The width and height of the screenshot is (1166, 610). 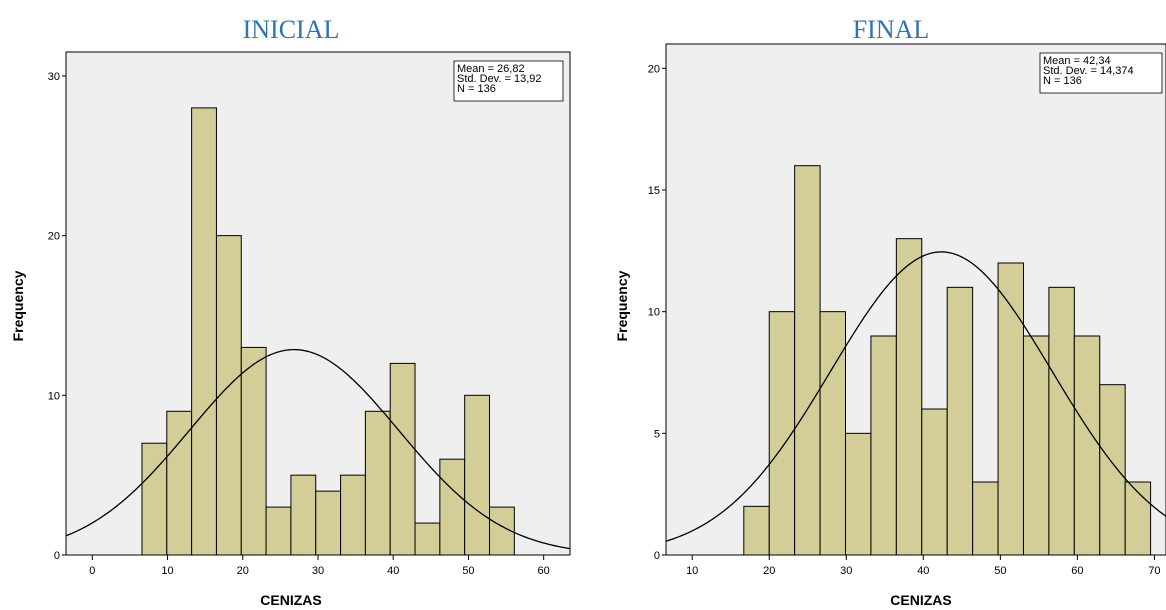 I want to click on x-tick-label-final: 30, so click(x=846, y=571).